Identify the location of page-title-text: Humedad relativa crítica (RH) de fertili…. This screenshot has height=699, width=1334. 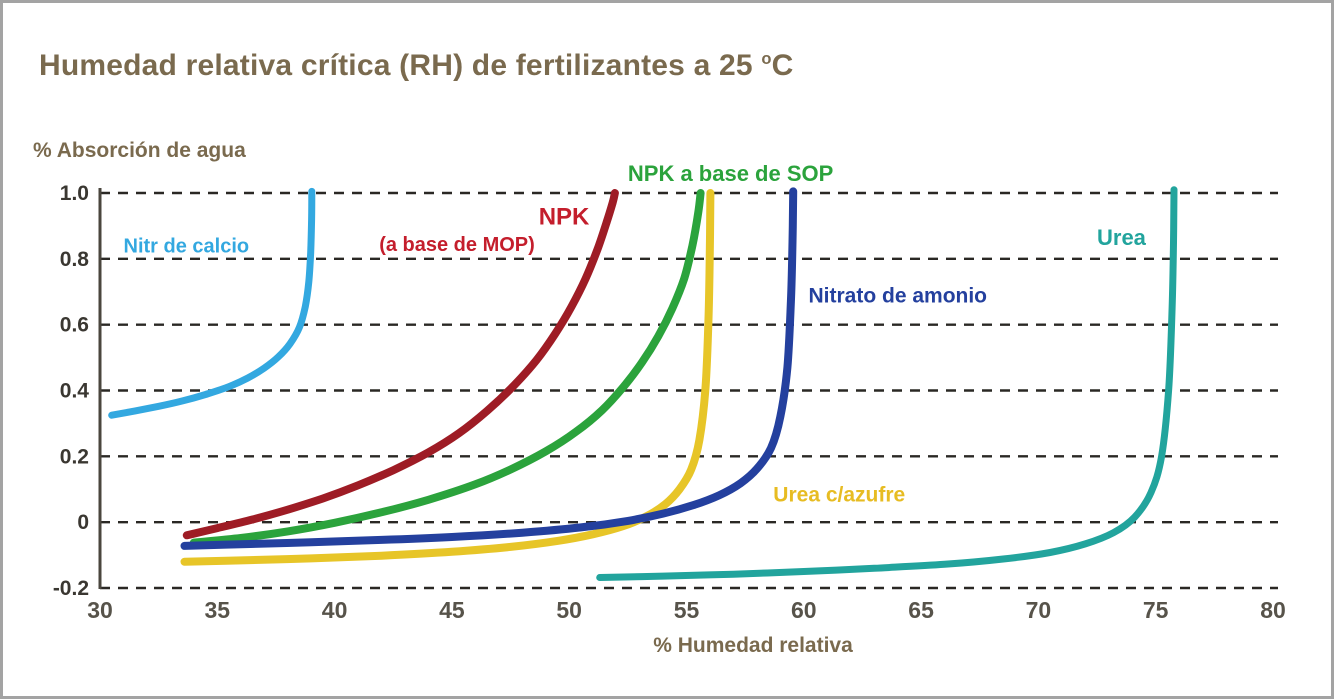
(400, 65).